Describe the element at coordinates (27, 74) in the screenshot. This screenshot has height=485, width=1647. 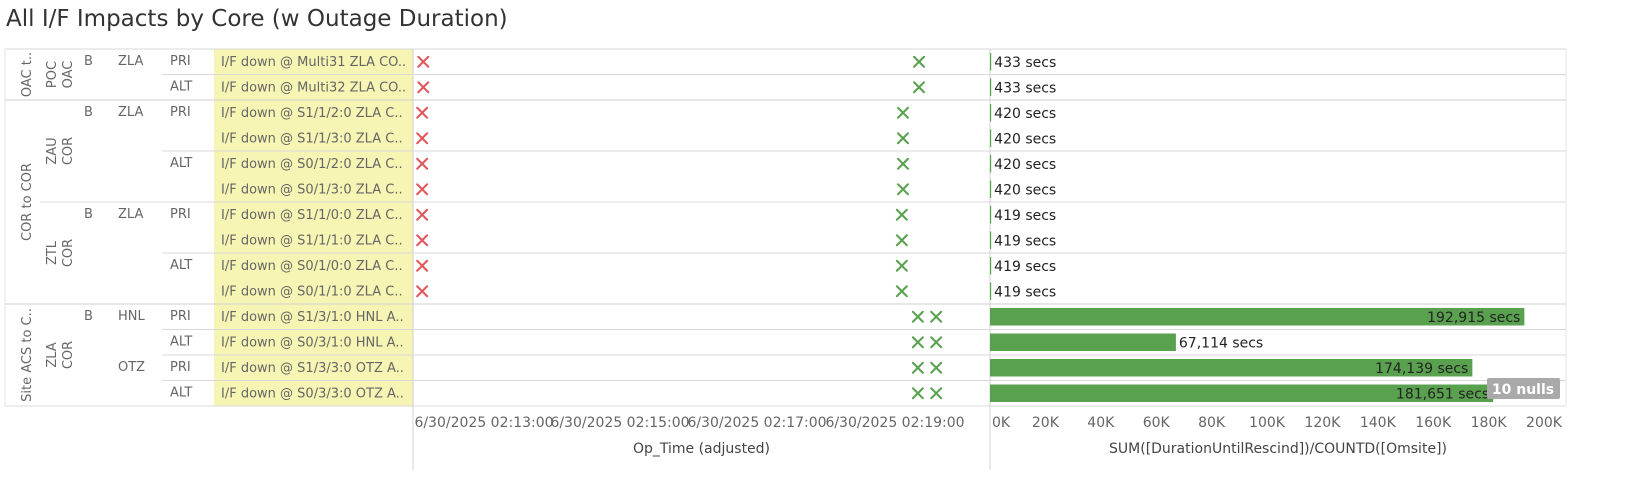
I see `group-label: OAC t..` at that location.